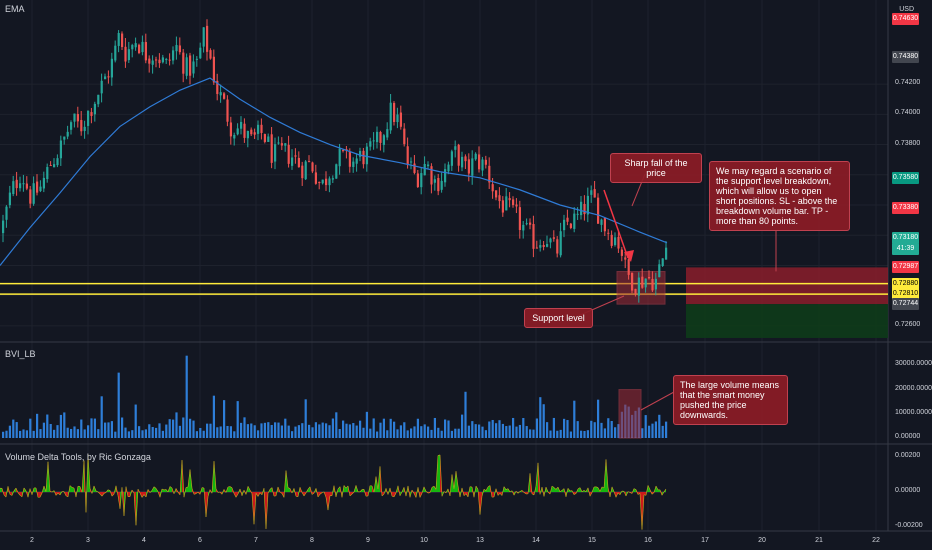 The height and width of the screenshot is (550, 932). What do you see at coordinates (787, 286) in the screenshot?
I see `stop-loss-zone` at bounding box center [787, 286].